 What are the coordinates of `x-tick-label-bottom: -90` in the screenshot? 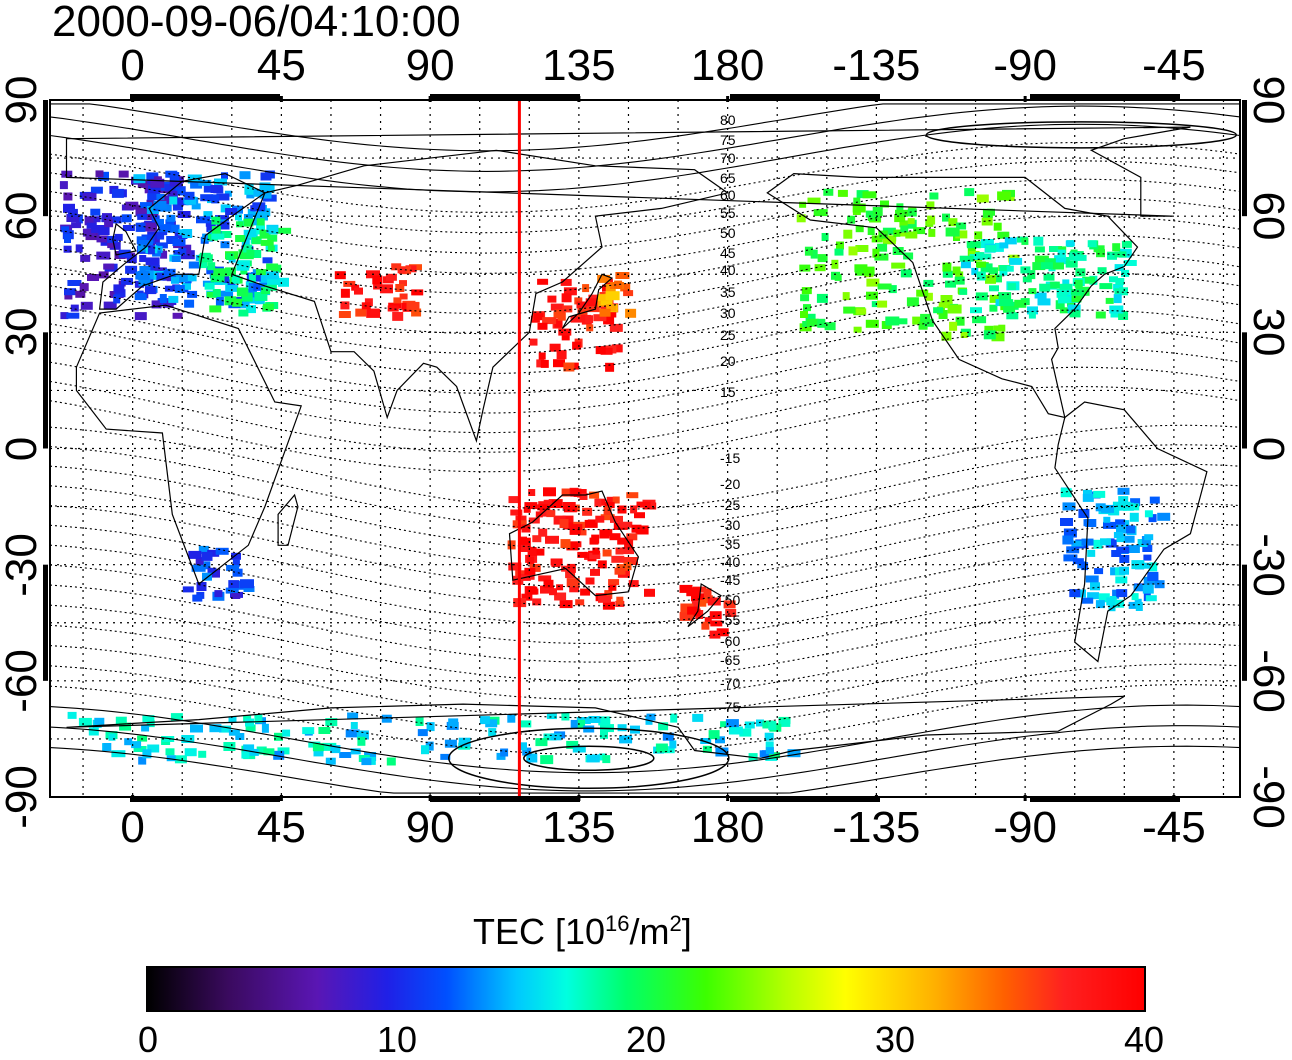 It's located at (1025, 827).